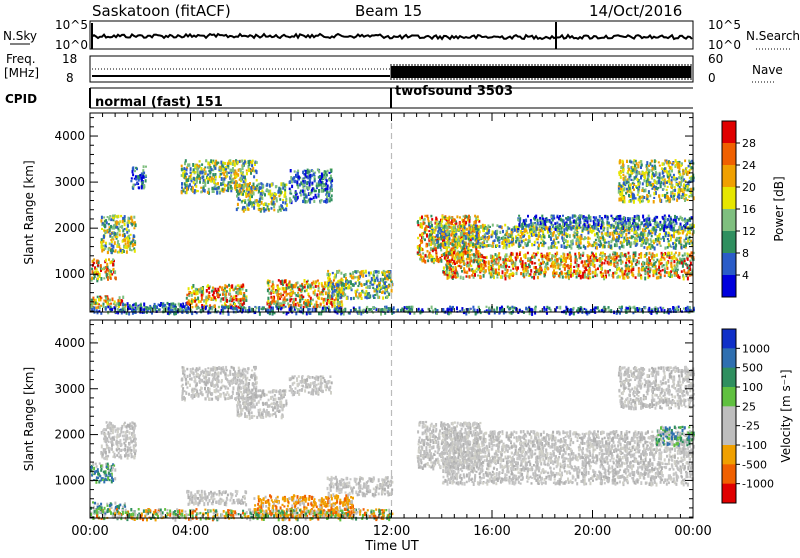  I want to click on freq-tick-top: 18, so click(69, 59).